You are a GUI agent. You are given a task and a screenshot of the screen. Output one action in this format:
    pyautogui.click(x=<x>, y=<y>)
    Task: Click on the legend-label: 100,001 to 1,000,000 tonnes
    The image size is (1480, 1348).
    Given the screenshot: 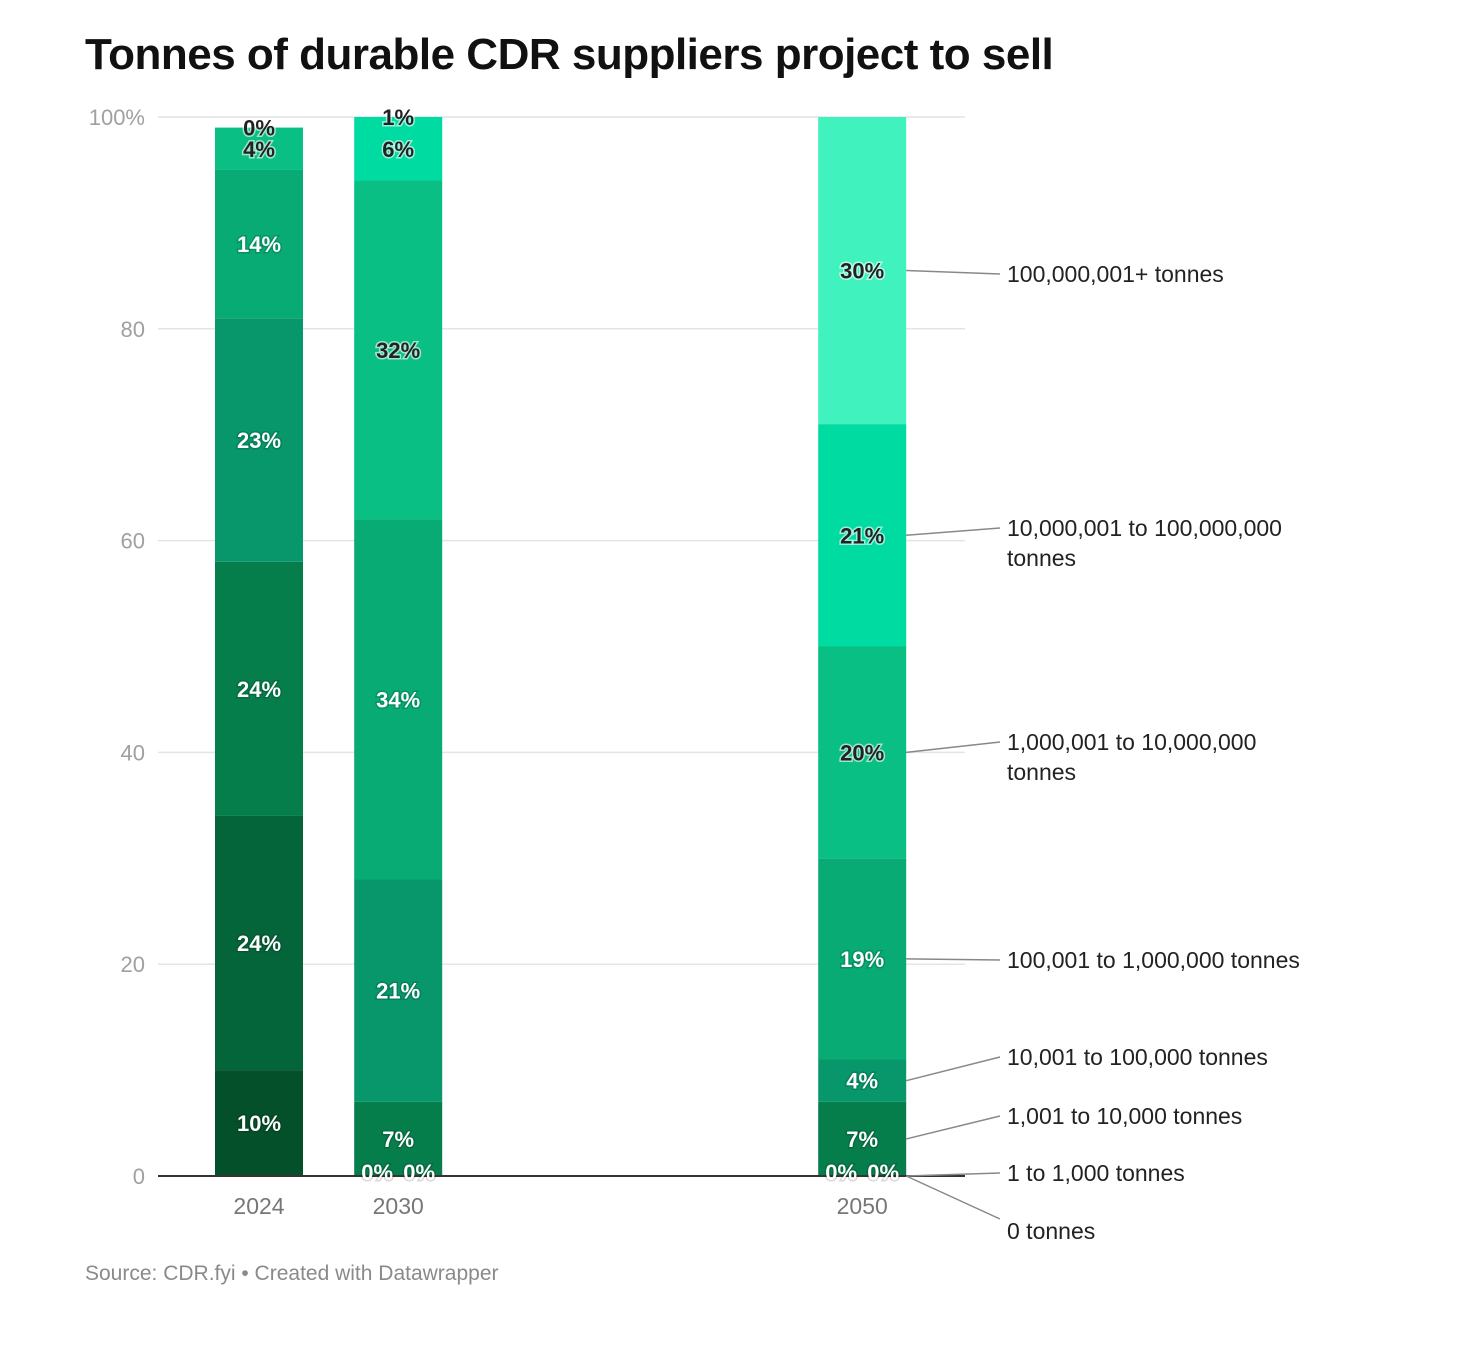 What is the action you would take?
    pyautogui.click(x=1153, y=960)
    